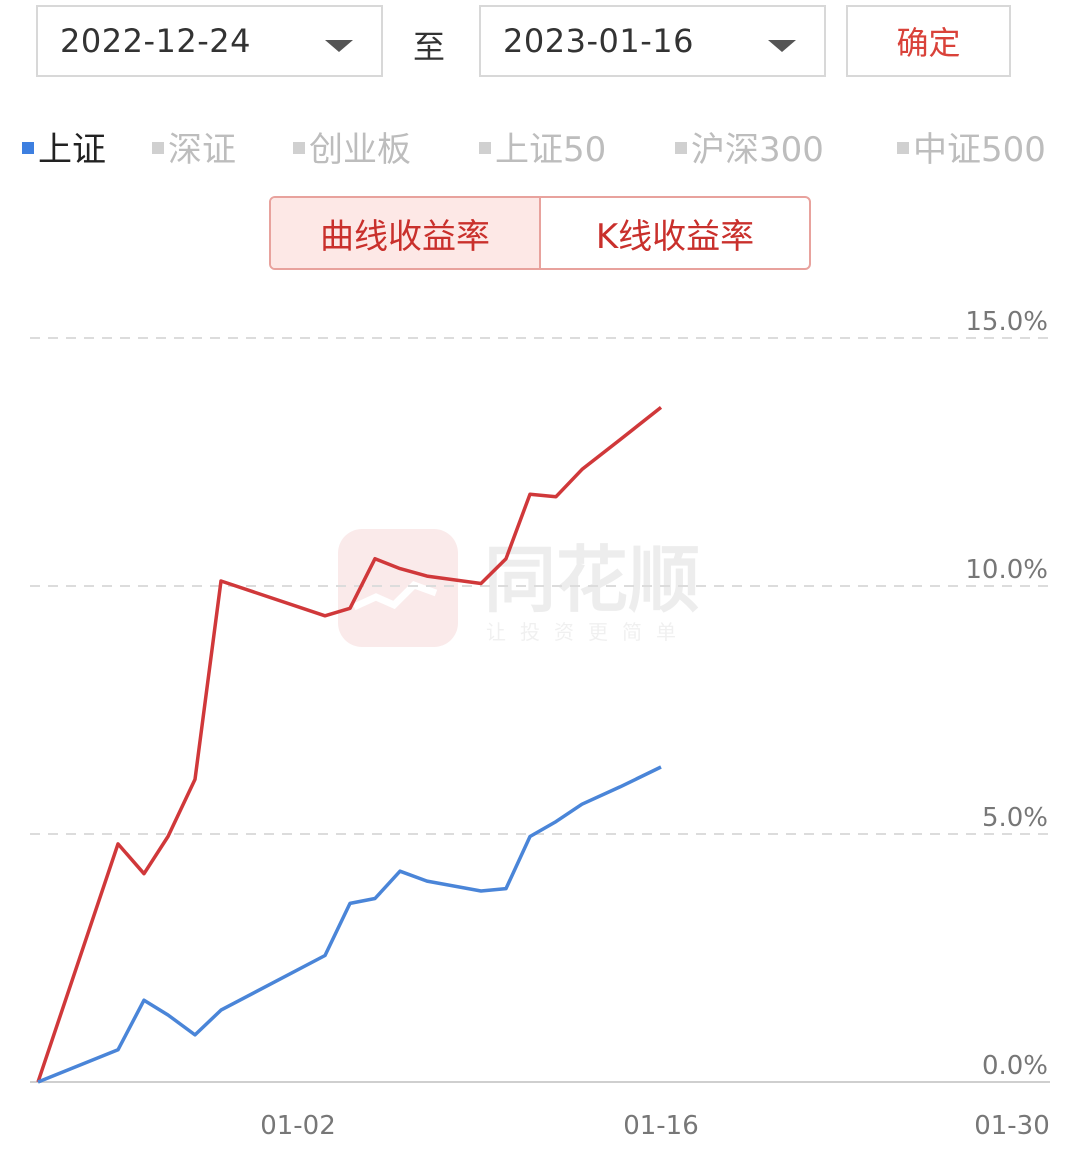  I want to click on tab-sse50: 上证50, so click(542, 146).